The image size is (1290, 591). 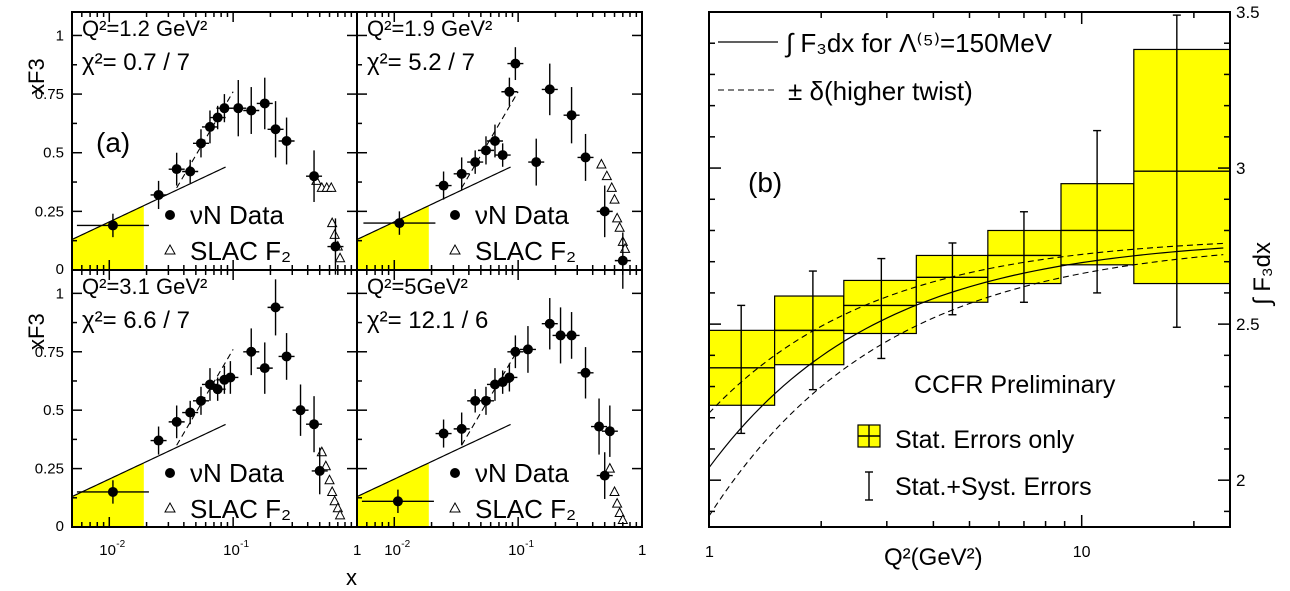 What do you see at coordinates (985, 440) in the screenshot?
I see `legend-box-label: Stat. Errors only` at bounding box center [985, 440].